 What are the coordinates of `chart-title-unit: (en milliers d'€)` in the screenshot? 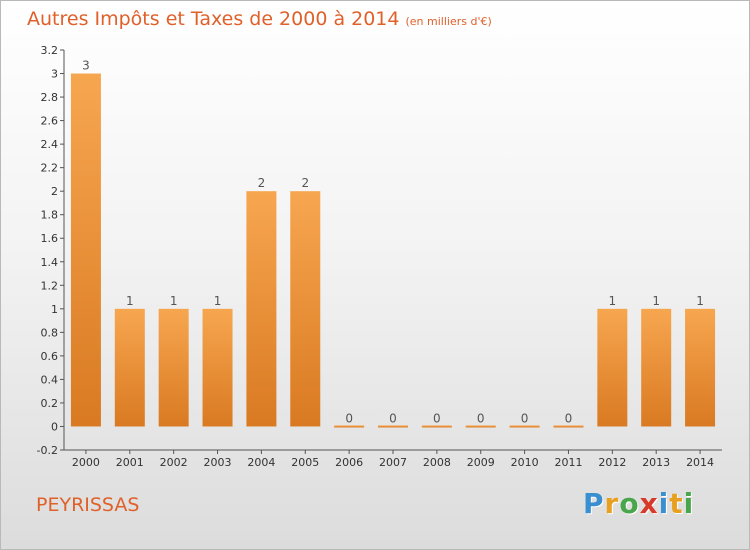 It's located at (448, 21).